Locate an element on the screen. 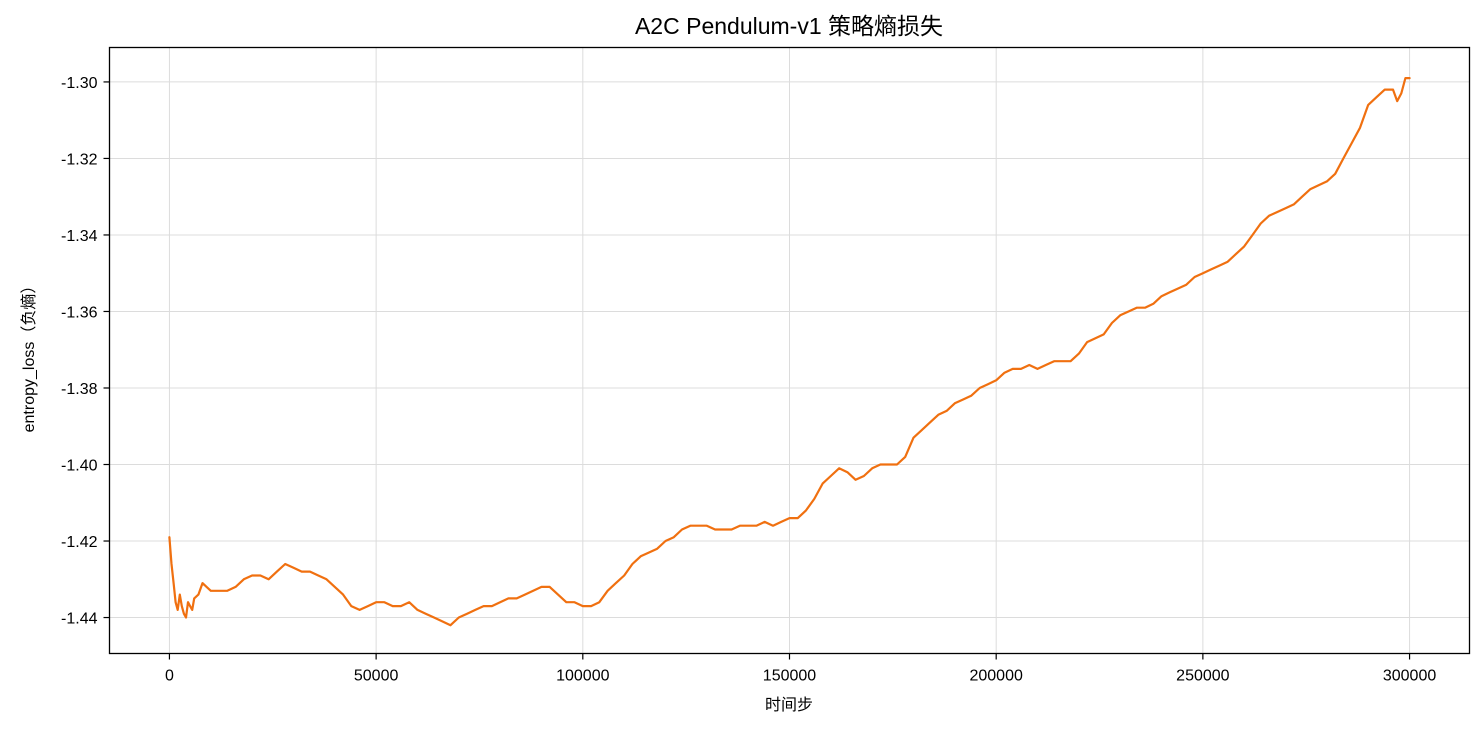 Image resolution: width=1484 pixels, height=730 pixels. chart-title: A2C Pendulum-v1 策略熵损失 is located at coordinates (789, 26).